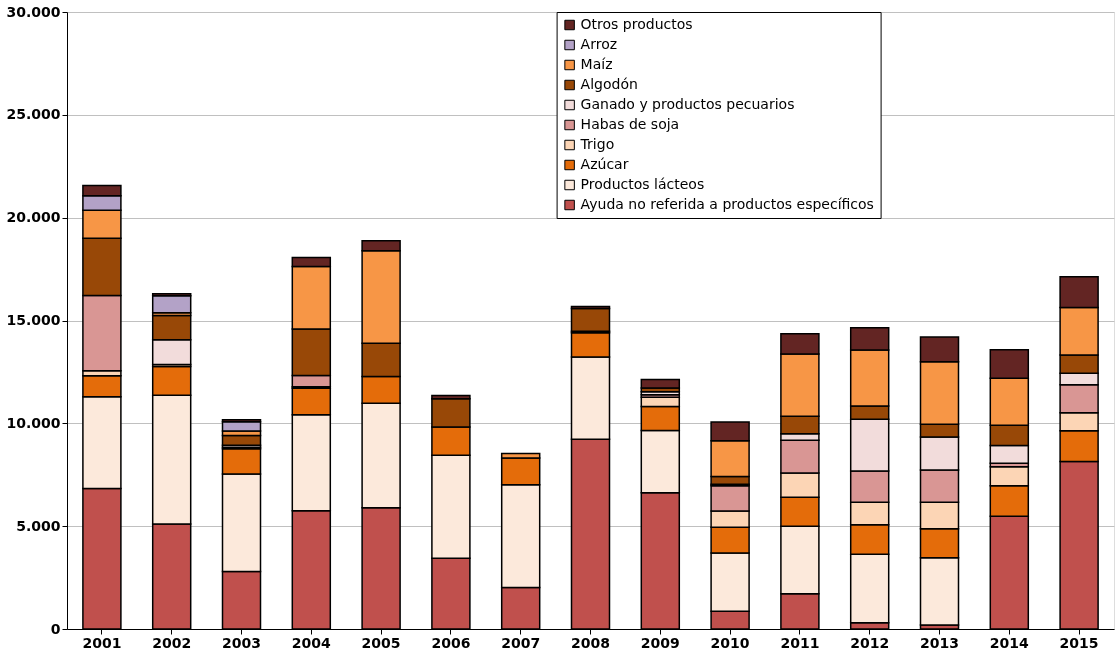 The height and width of the screenshot is (655, 1119). Describe the element at coordinates (33, 422) in the screenshot. I see `y-tick-label: 10.000` at that location.